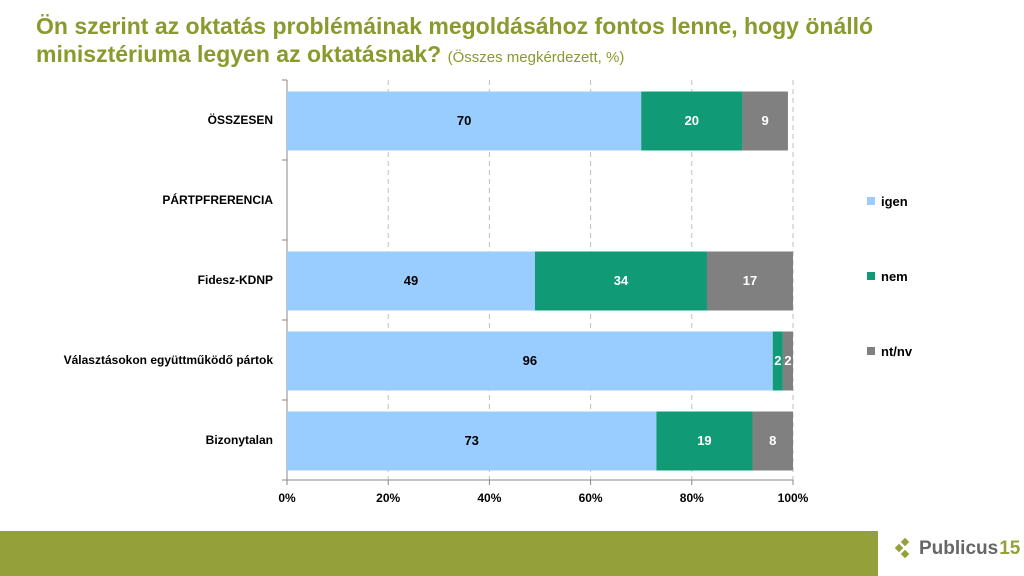 The image size is (1024, 576). Describe the element at coordinates (169, 360) in the screenshot. I see `category-label: Választásokon együttműködő pártok` at that location.